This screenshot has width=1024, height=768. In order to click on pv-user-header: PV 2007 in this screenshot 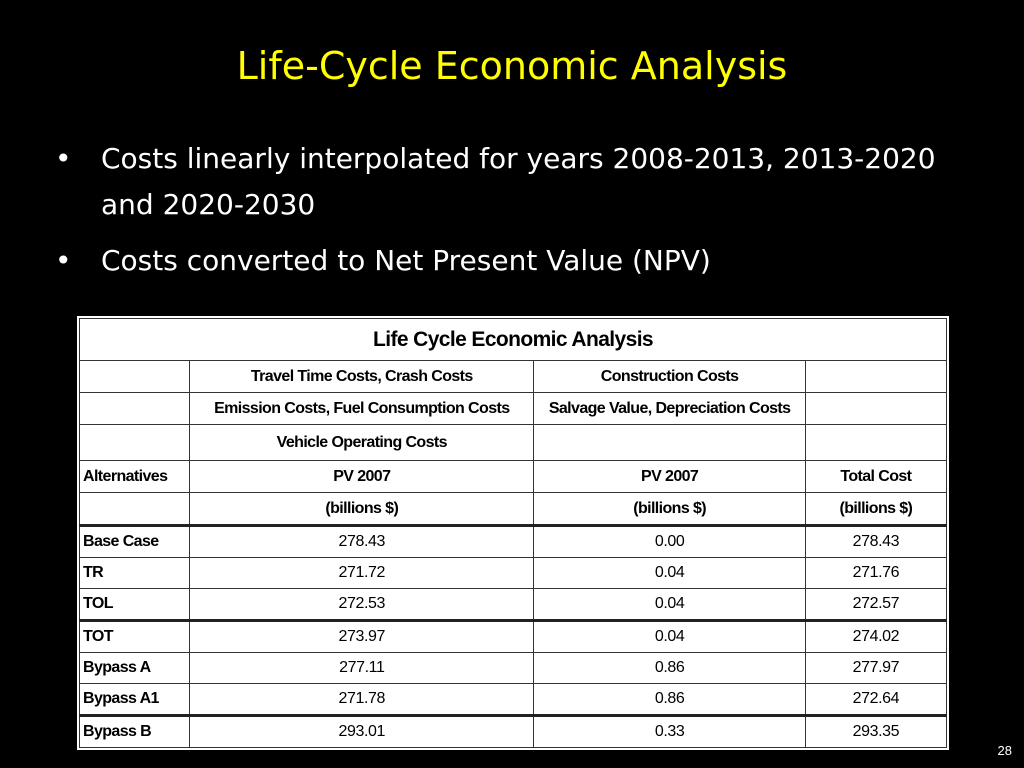, I will do `click(362, 477)`.